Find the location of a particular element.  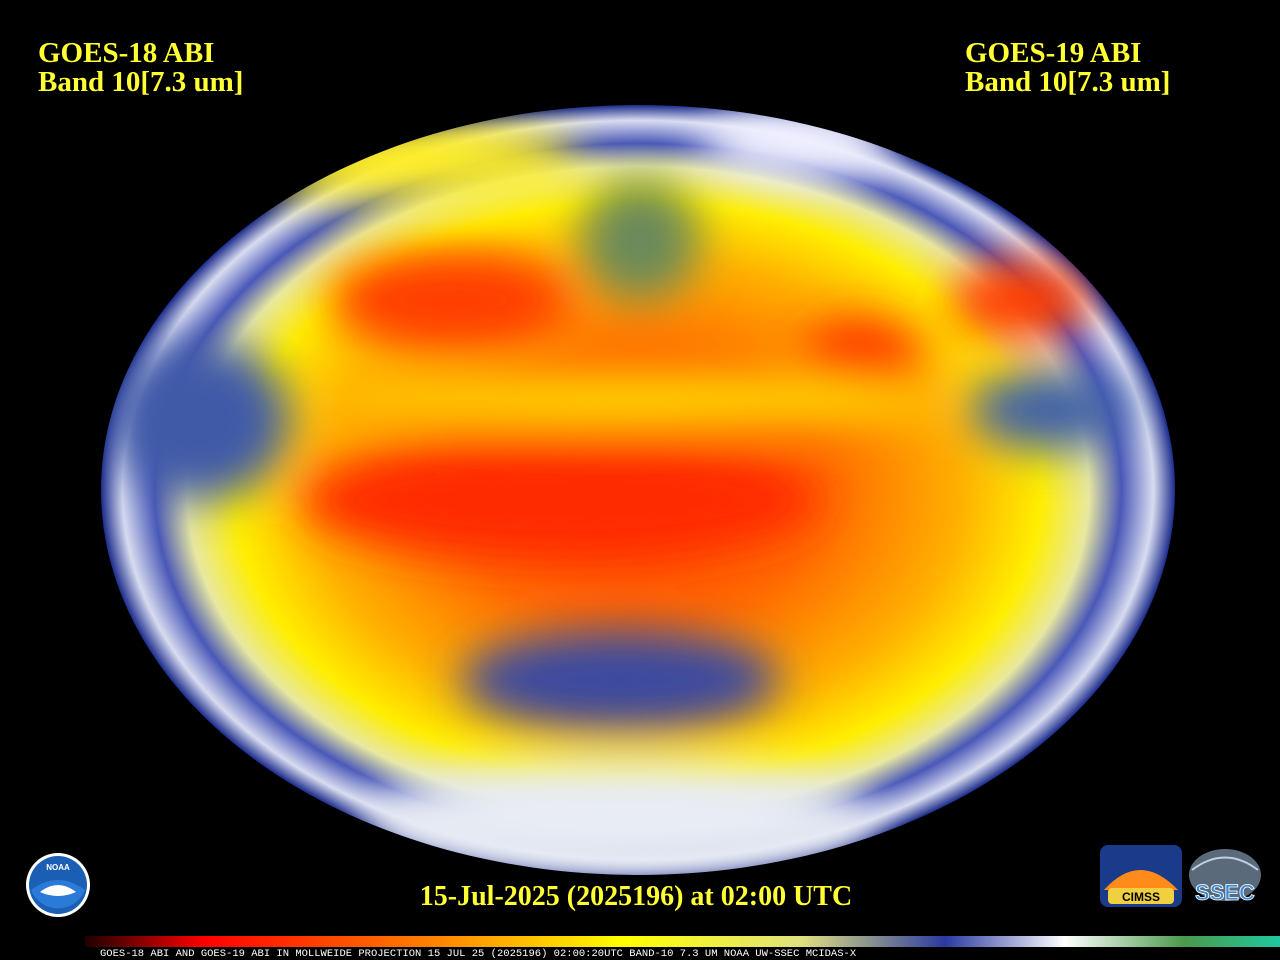

cimss-logo: CIMSS is located at coordinates (1141, 876).